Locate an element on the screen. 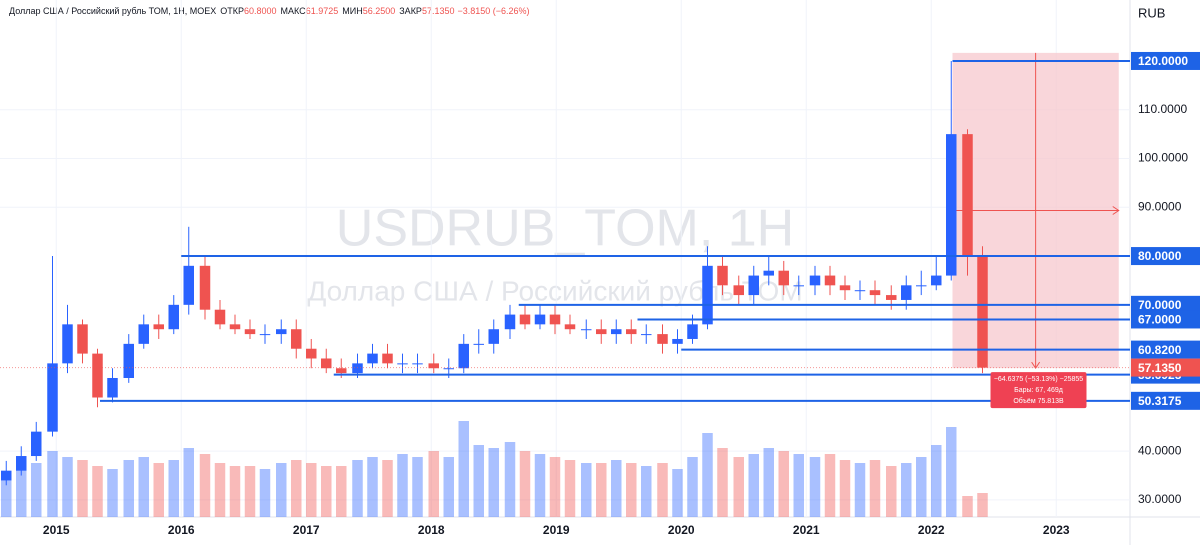 Image resolution: width=1200 pixels, height=545 pixels. level-label: 60.8200 is located at coordinates (1160, 350).